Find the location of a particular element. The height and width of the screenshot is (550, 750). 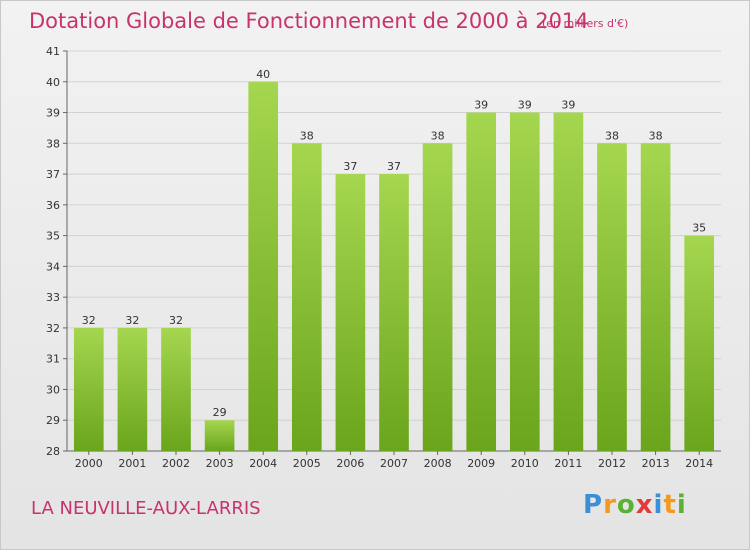

y-tick-label: 38 is located at coordinates (53, 143).